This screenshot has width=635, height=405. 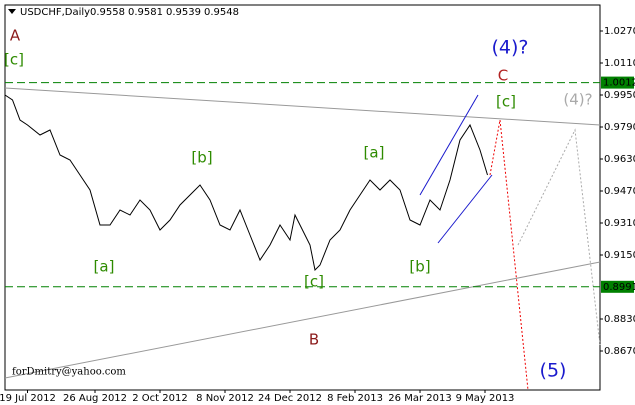 I want to click on x-tick-label: 8 Nov 2012, so click(x=225, y=398).